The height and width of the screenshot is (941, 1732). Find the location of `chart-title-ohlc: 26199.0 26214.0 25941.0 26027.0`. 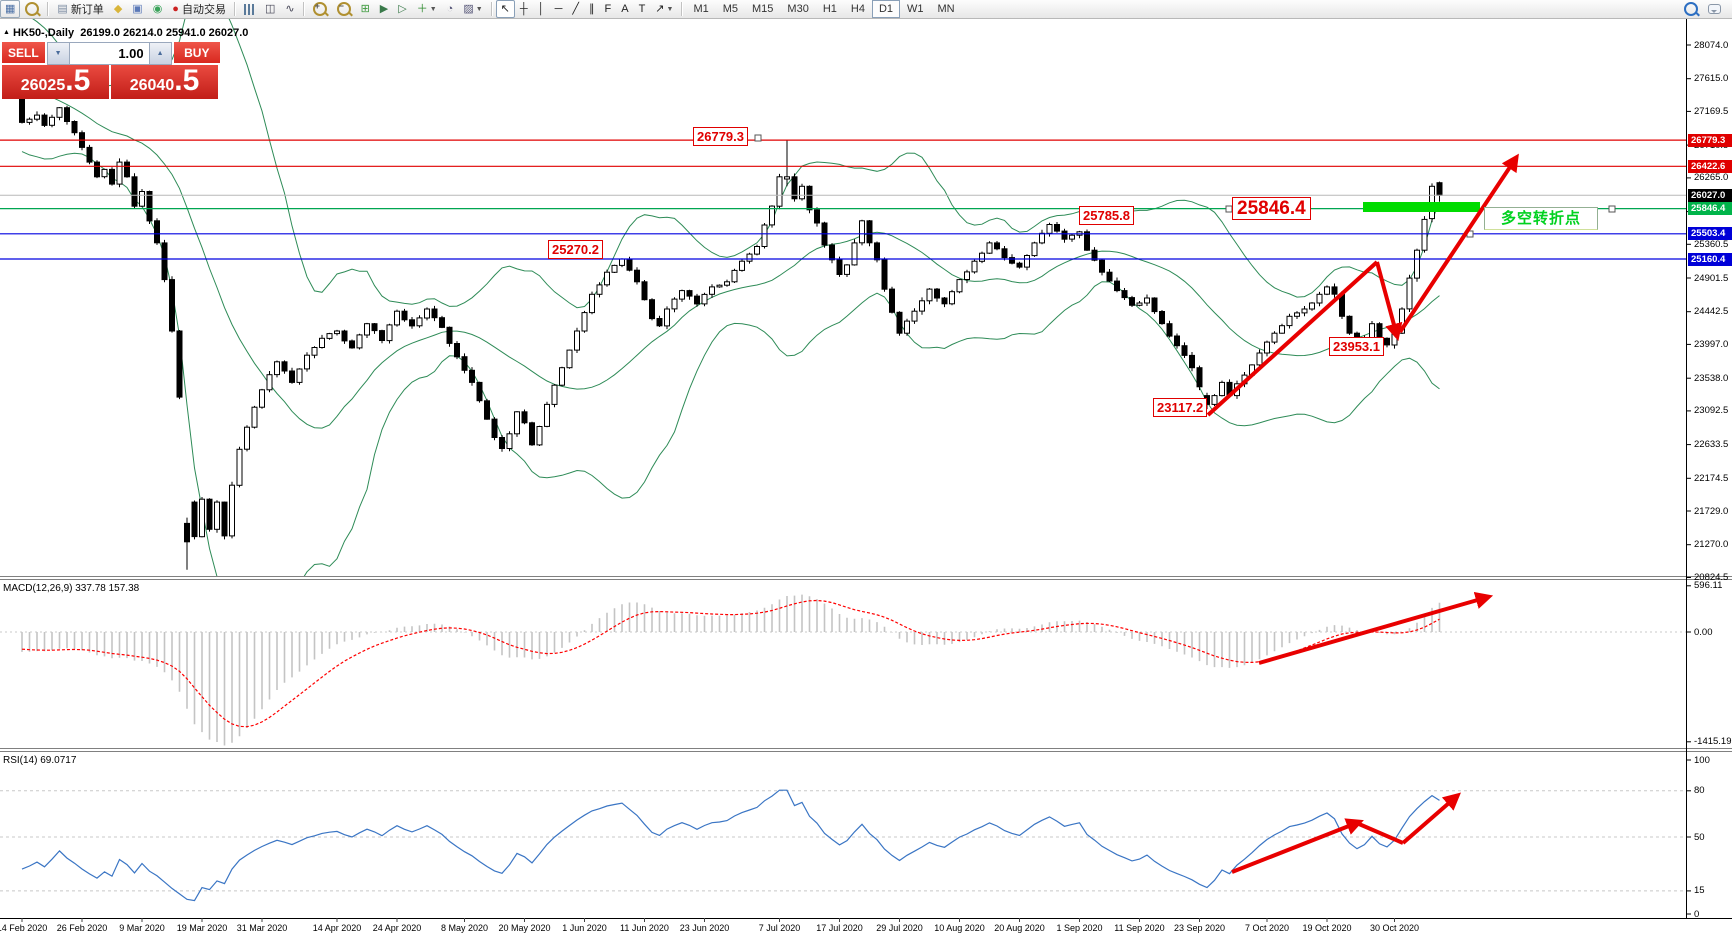

chart-title-ohlc: 26199.0 26214.0 25941.0 26027.0 is located at coordinates (164, 33).